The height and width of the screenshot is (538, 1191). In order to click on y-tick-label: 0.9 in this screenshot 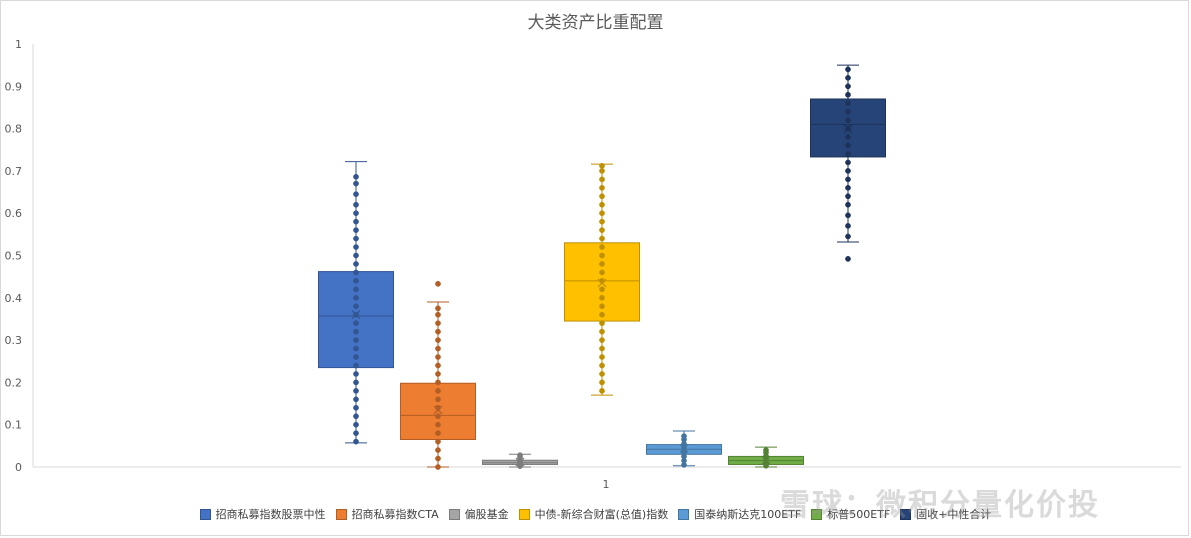, I will do `click(14, 86)`.